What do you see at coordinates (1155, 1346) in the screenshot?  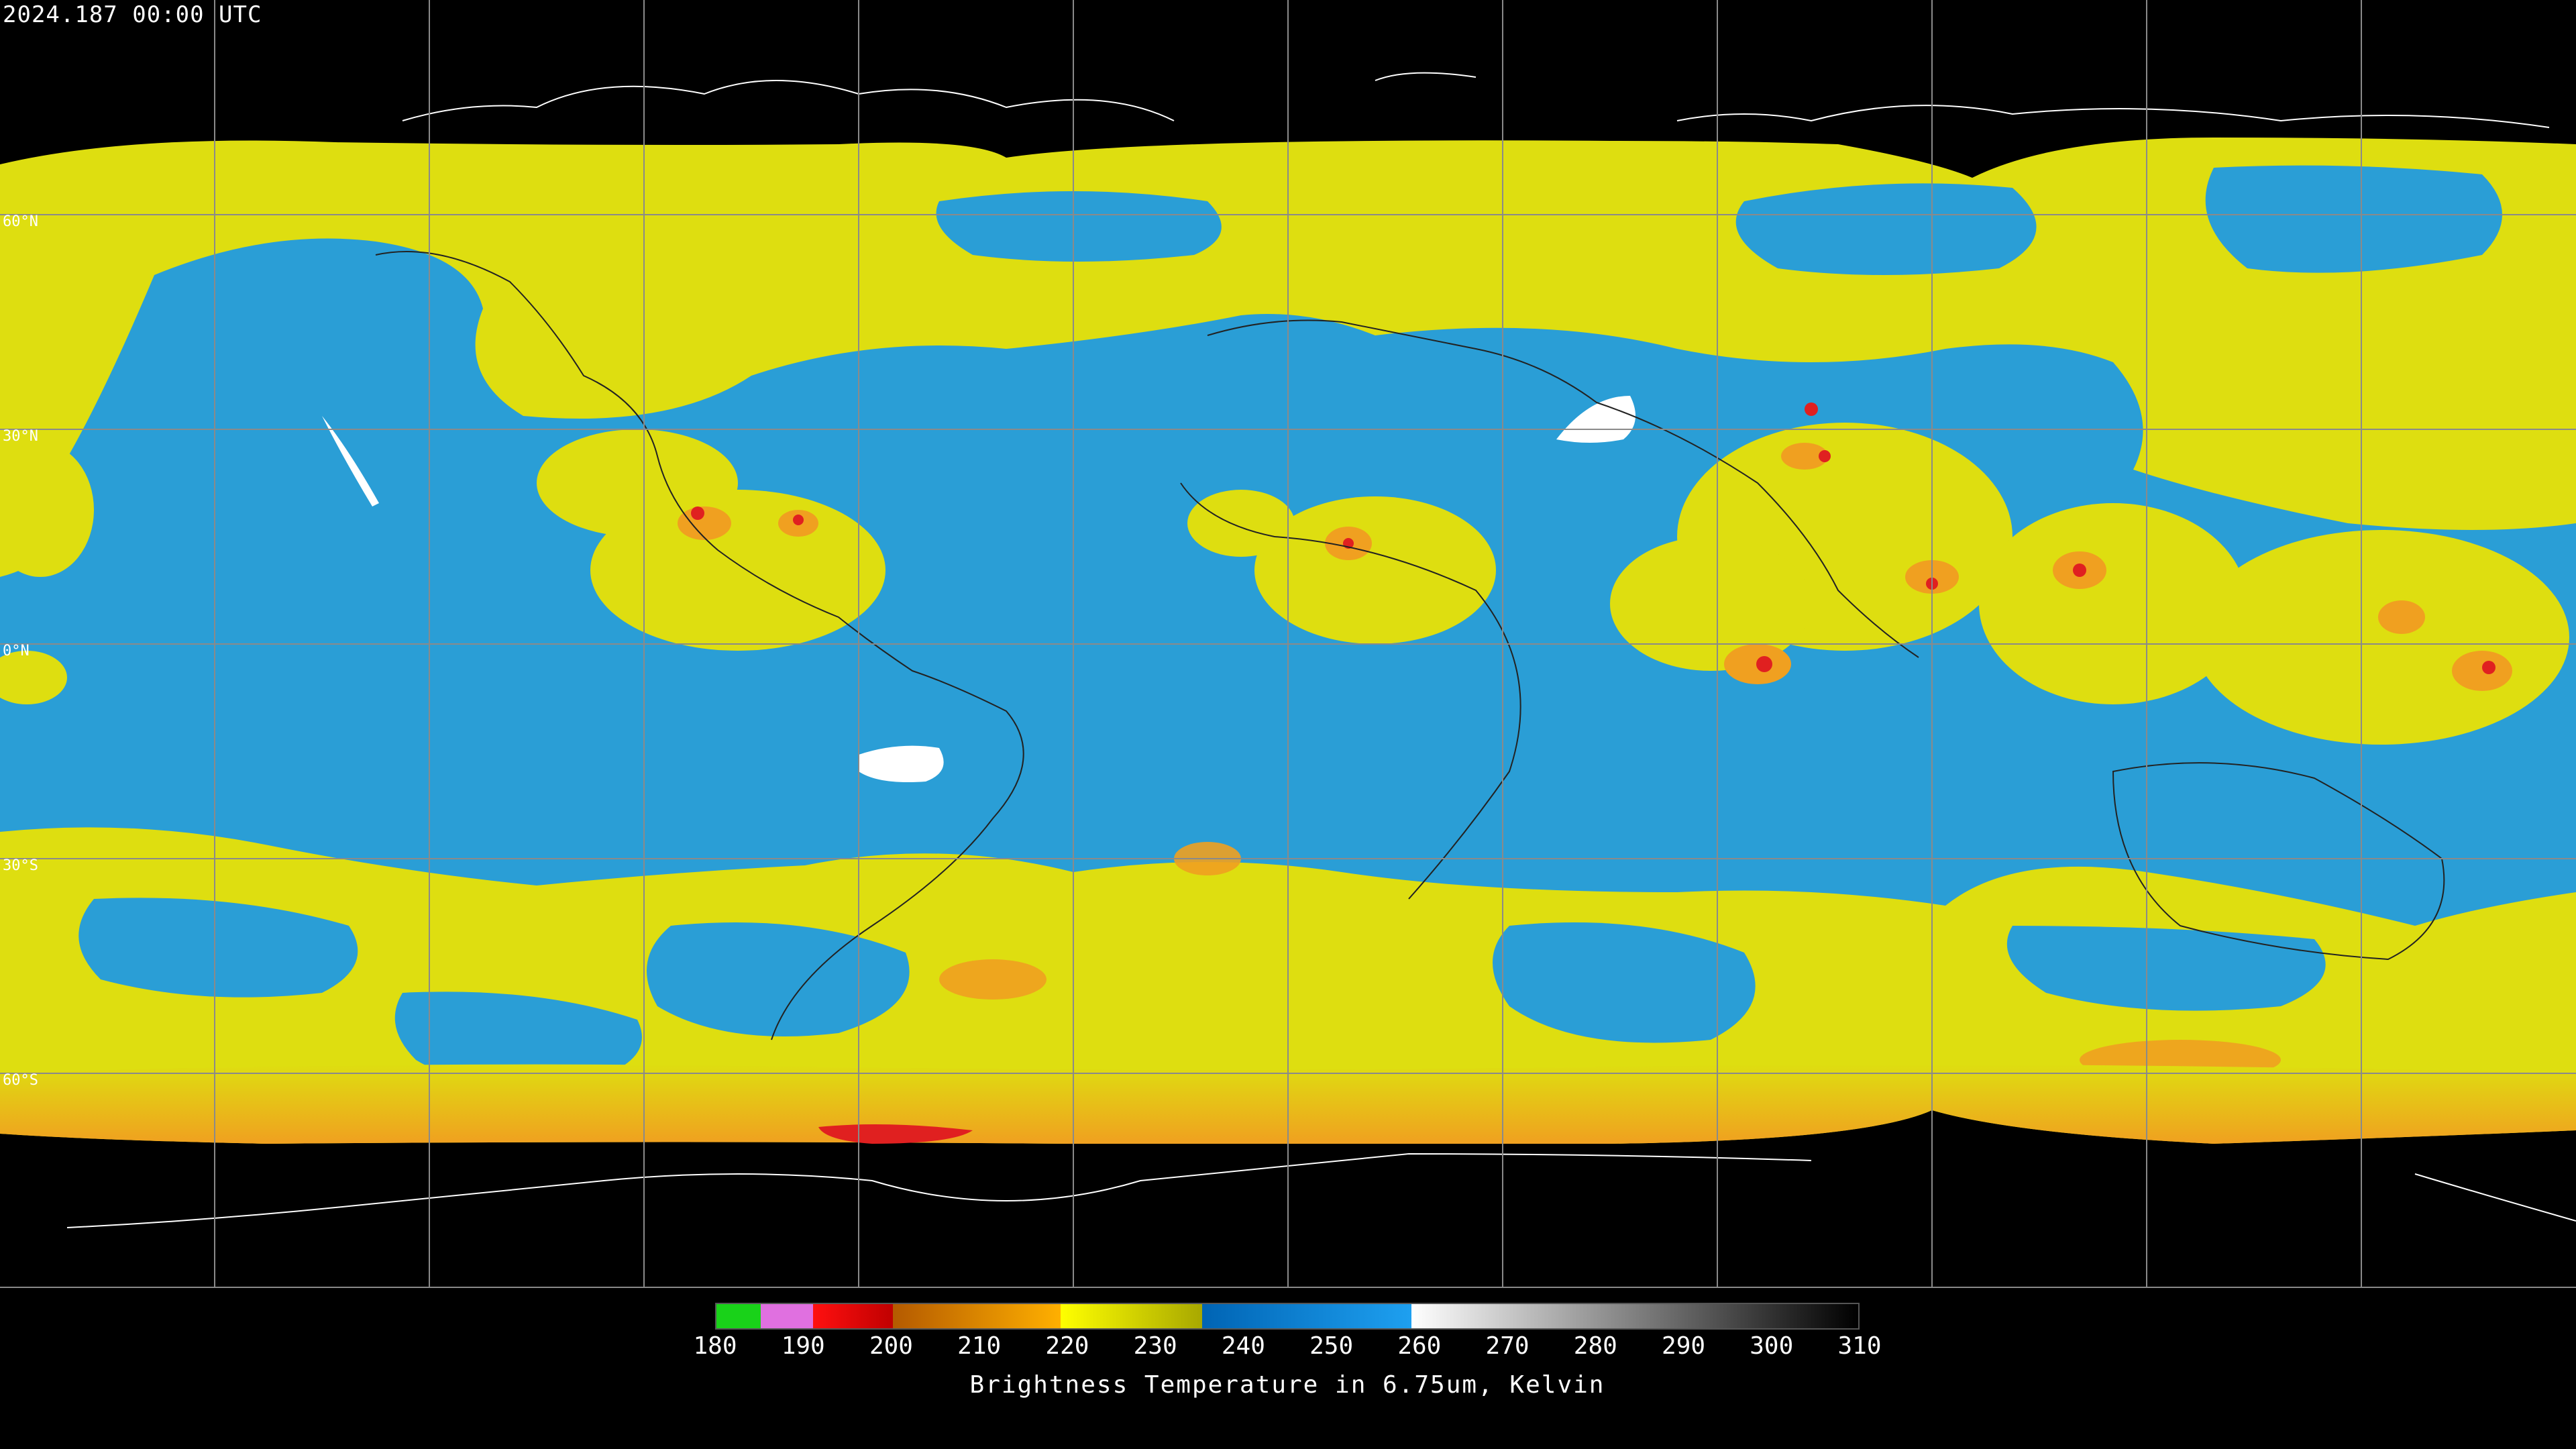 I see `colorbar-tick-230: 230` at bounding box center [1155, 1346].